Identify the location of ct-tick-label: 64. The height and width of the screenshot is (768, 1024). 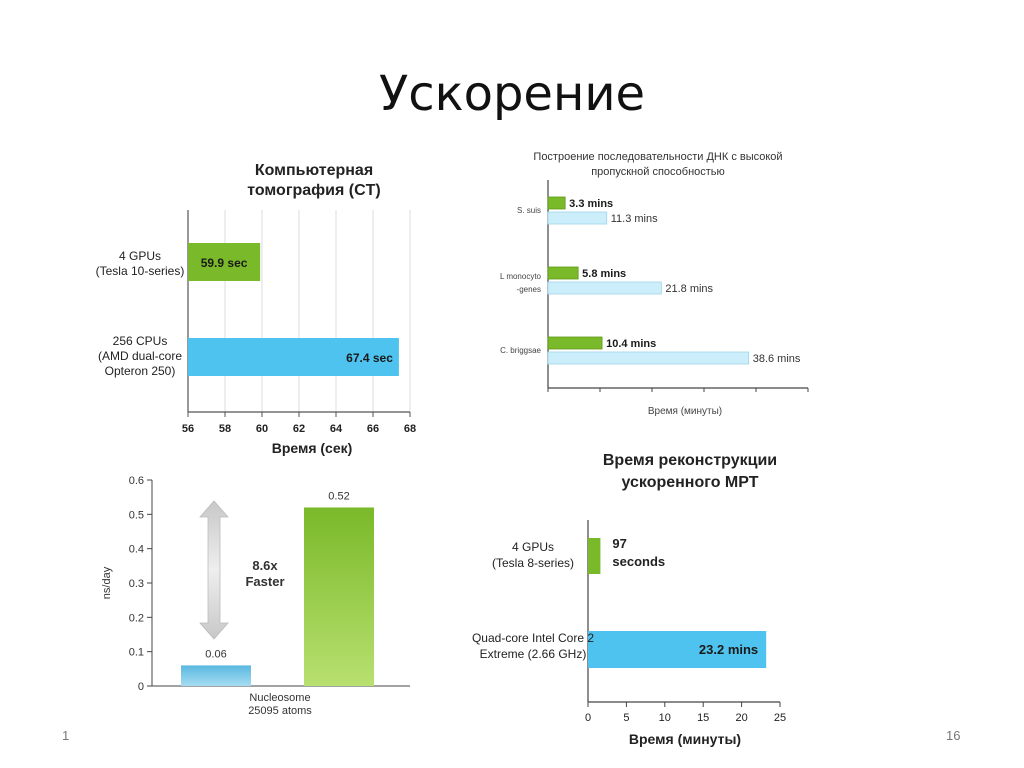
(336, 429).